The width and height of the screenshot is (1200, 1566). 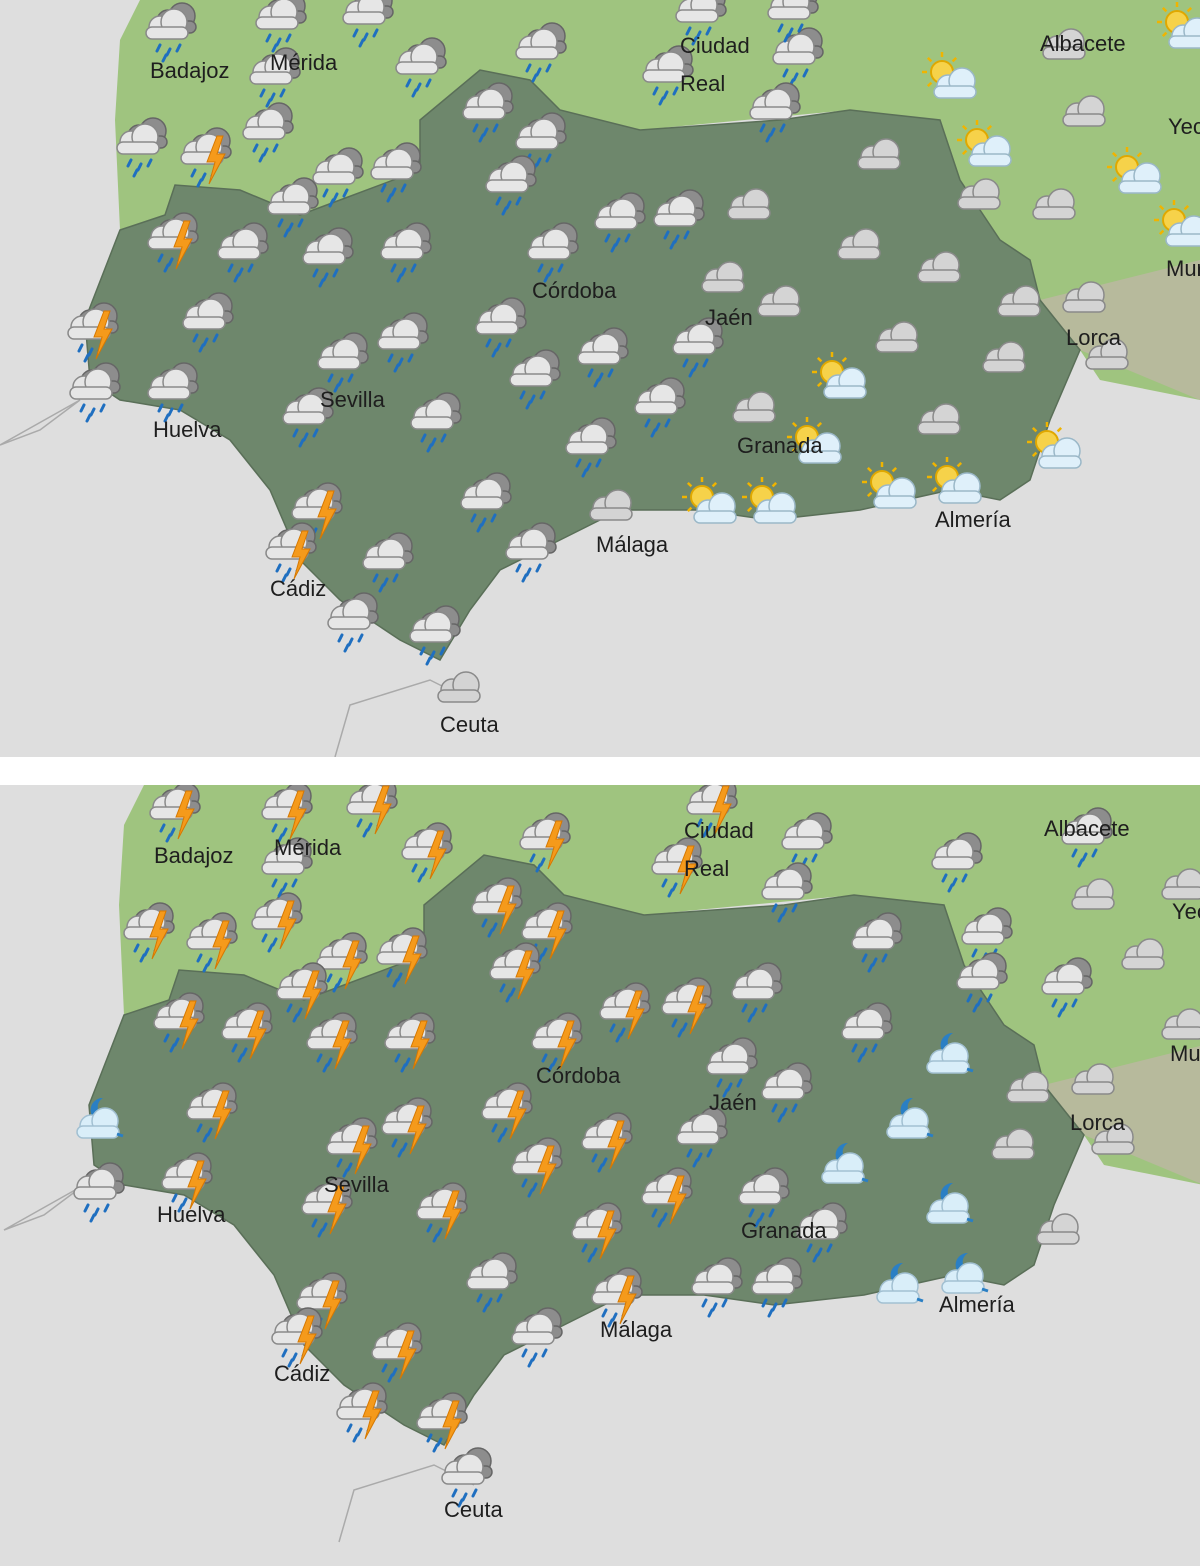 I want to click on city-label: Murcia, so click(x=1183, y=268).